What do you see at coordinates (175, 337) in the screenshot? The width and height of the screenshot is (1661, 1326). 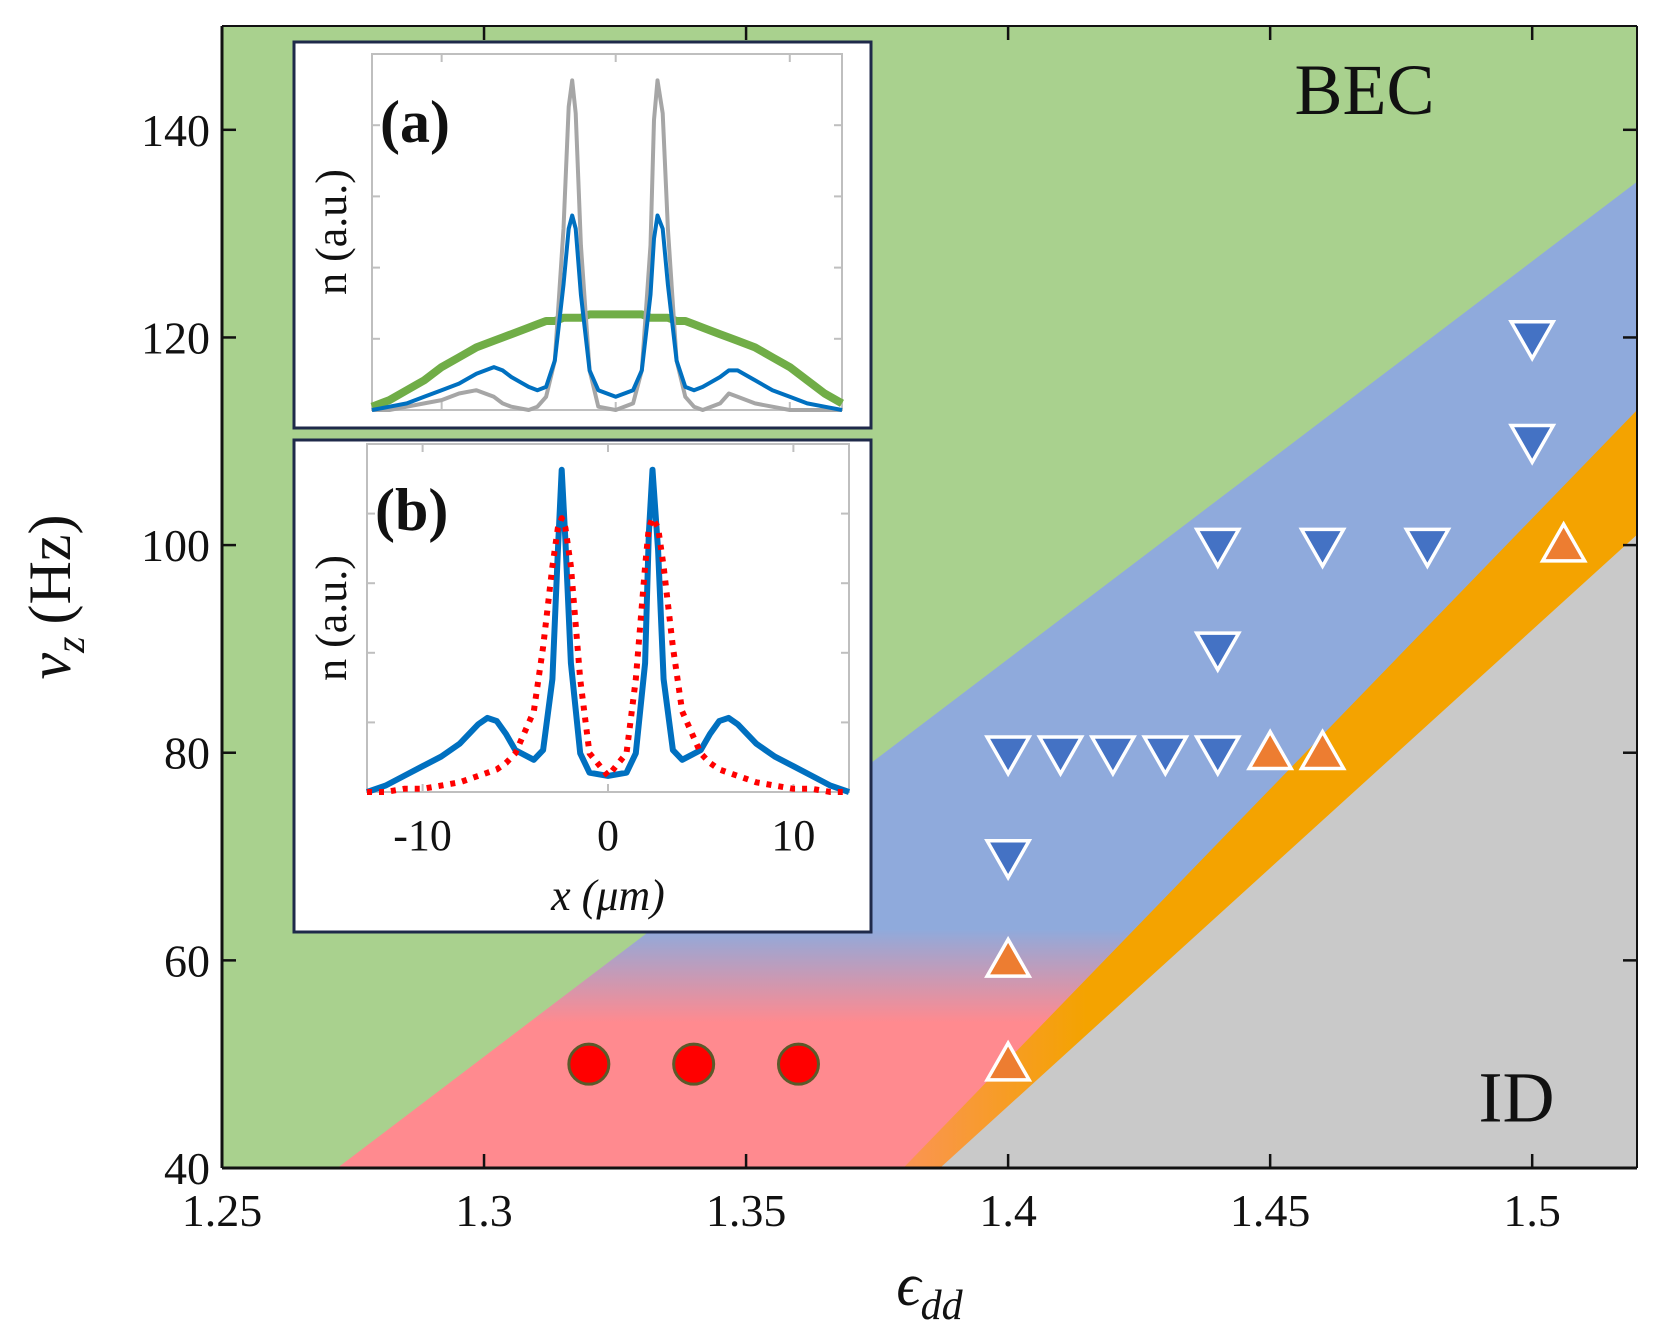 I see `y-tick-label: 120` at bounding box center [175, 337].